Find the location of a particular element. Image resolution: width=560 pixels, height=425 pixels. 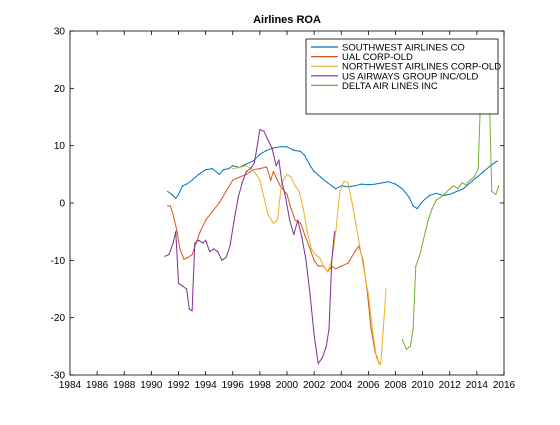

legend-label: SOUTHWEST AIRLINES CO is located at coordinates (403, 48).